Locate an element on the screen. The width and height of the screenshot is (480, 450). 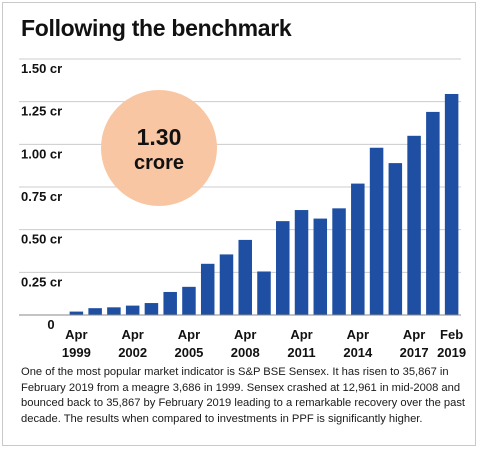
x-tick-year: 2019 is located at coordinates (451, 352).